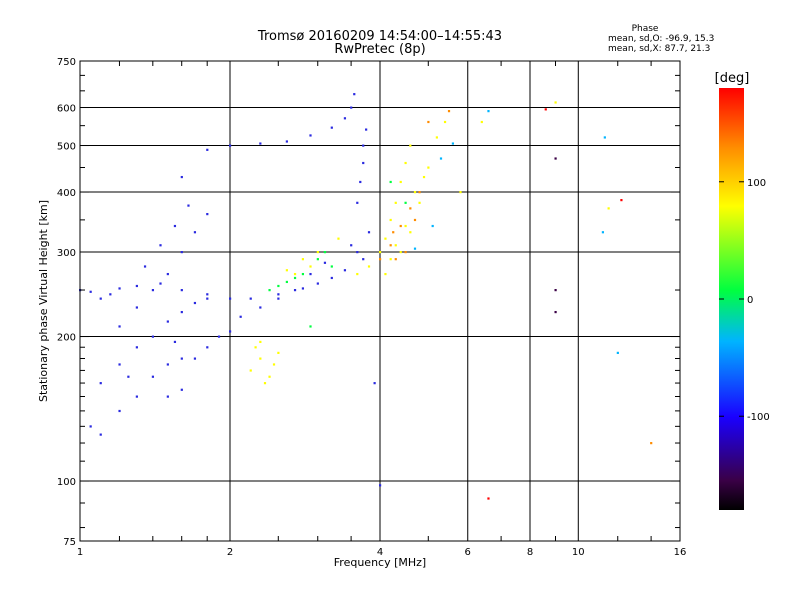 The width and height of the screenshot is (800, 600). I want to click on x-tick-label: 8, so click(530, 552).